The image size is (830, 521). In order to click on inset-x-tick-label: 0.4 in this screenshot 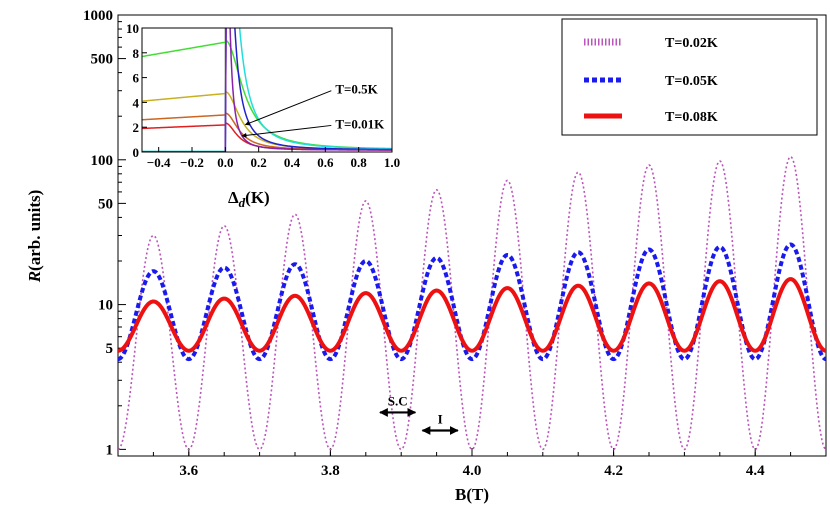, I will do `click(292, 162)`.